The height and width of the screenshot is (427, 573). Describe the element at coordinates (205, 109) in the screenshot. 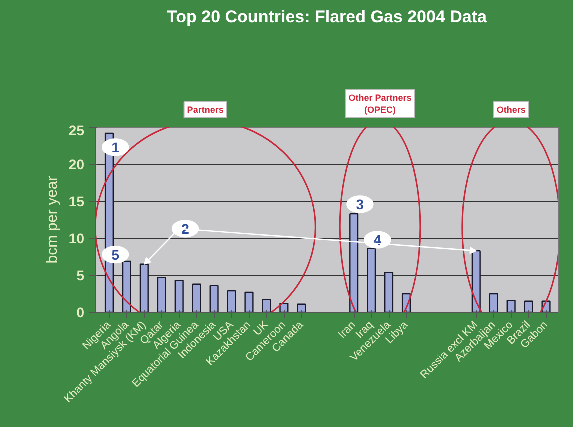

I see `text: Partners` at that location.